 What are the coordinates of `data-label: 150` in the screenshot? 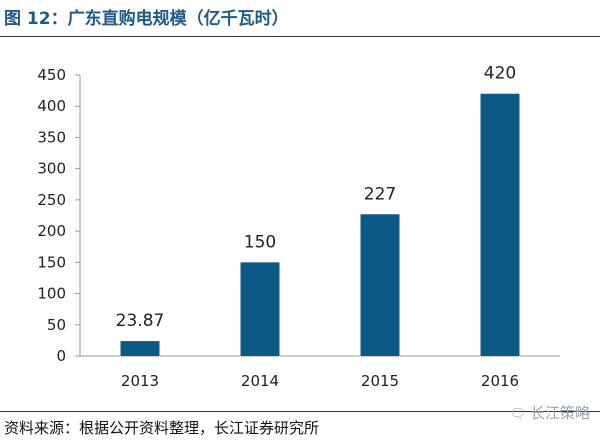 It's located at (260, 242).